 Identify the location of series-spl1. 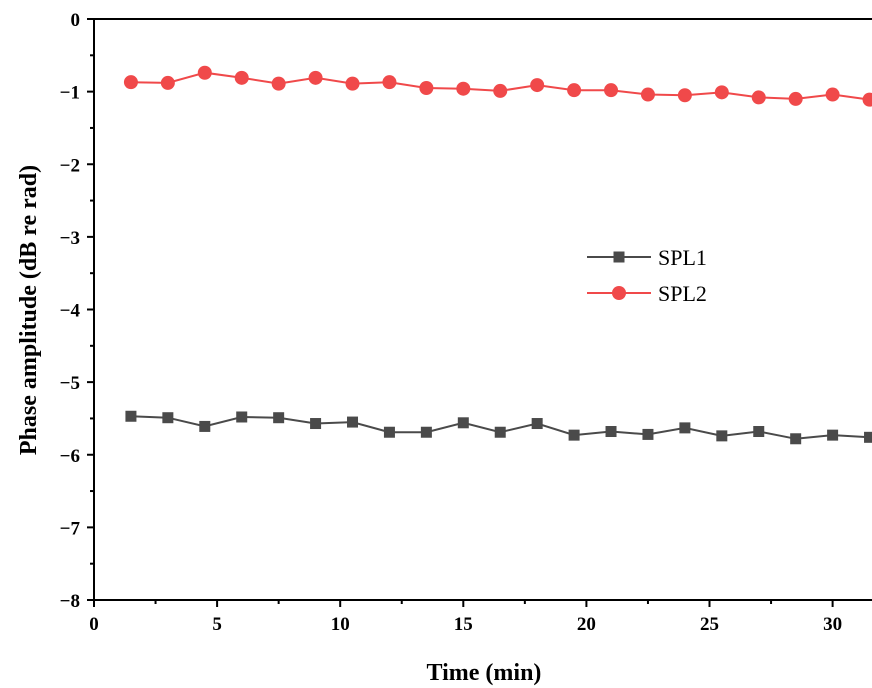
(498, 427).